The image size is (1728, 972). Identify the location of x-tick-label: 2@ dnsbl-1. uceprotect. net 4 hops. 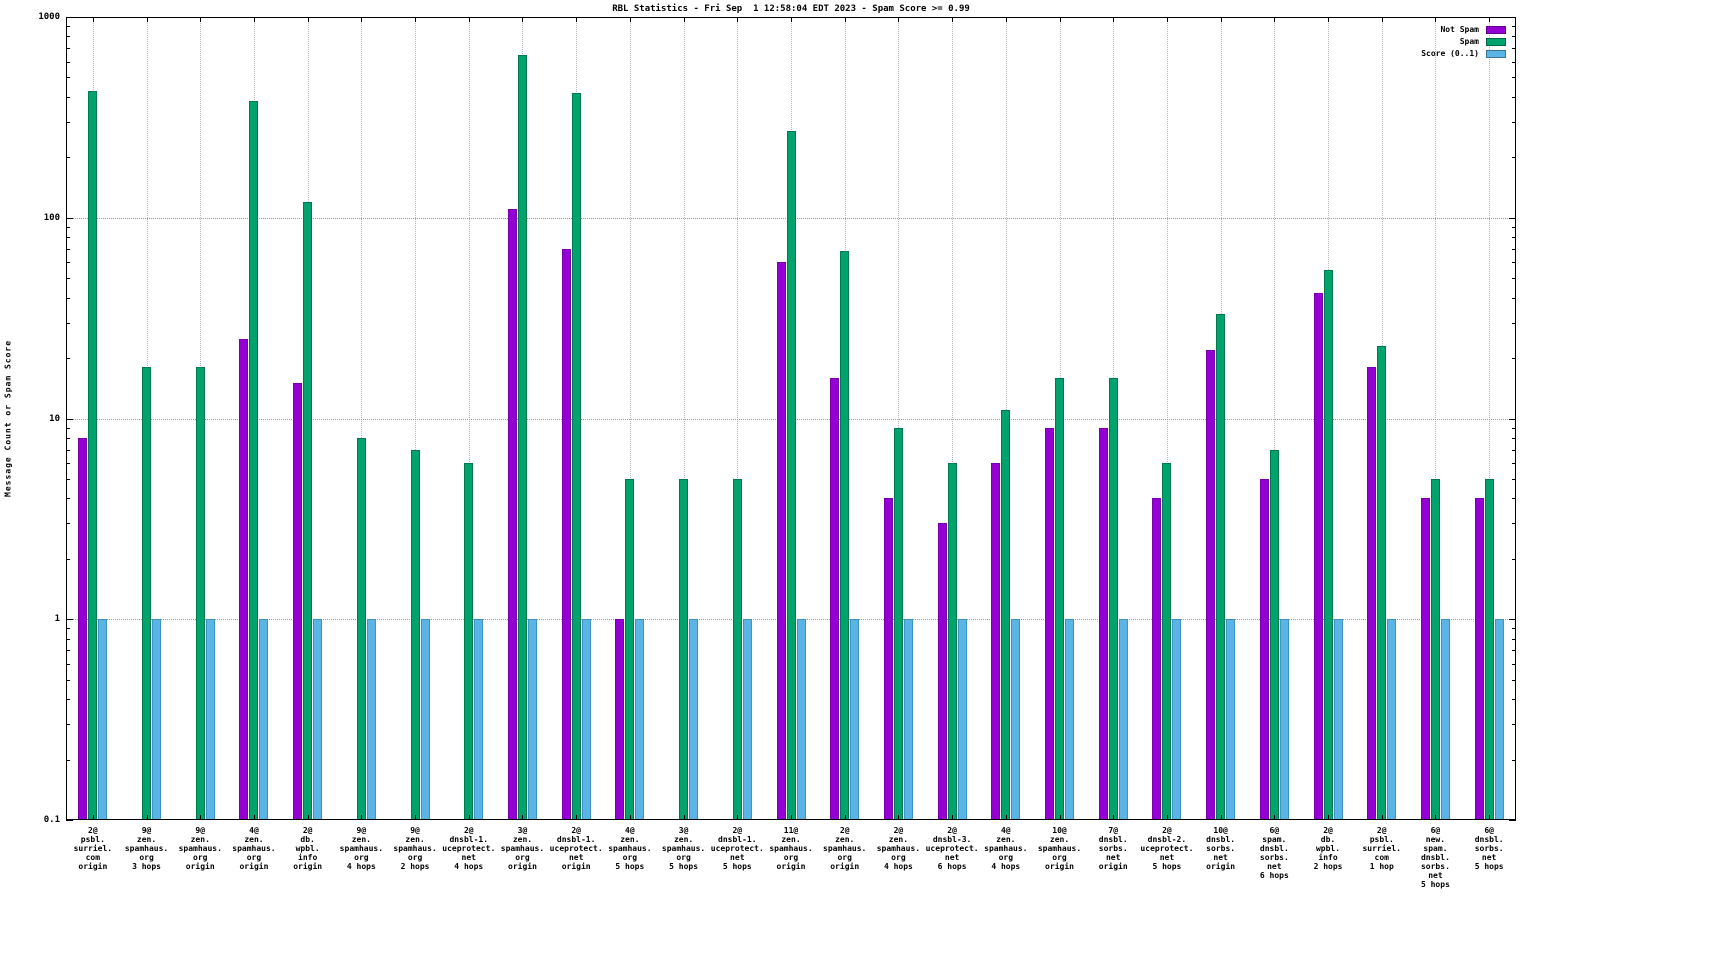
(469, 848).